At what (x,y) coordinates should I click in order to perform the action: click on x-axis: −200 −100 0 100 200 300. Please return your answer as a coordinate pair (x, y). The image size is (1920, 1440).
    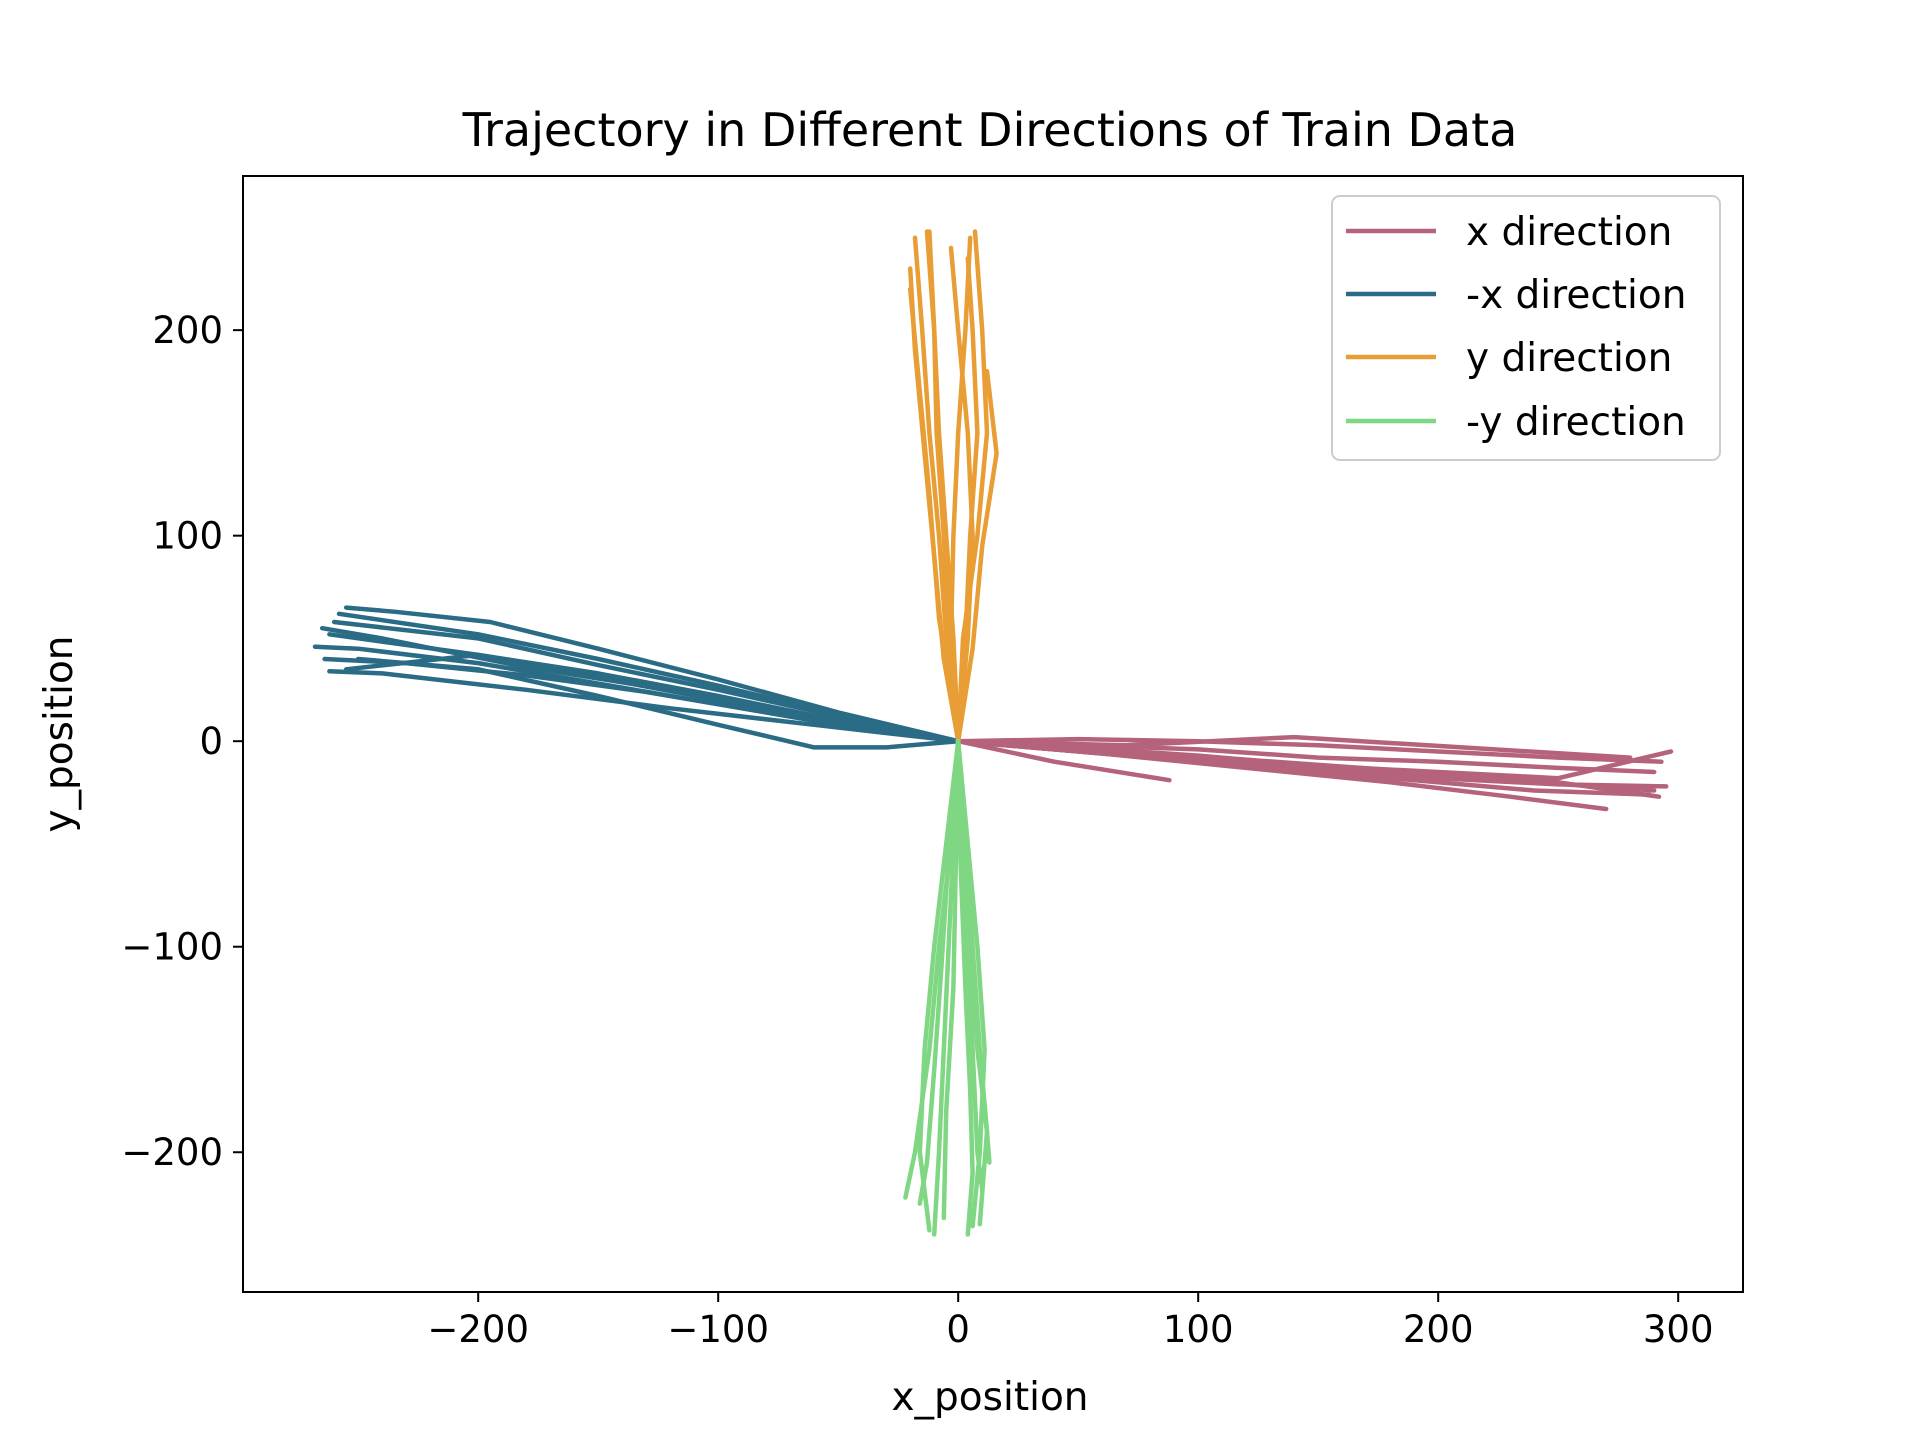
    Looking at the image, I should click on (1070, 1321).